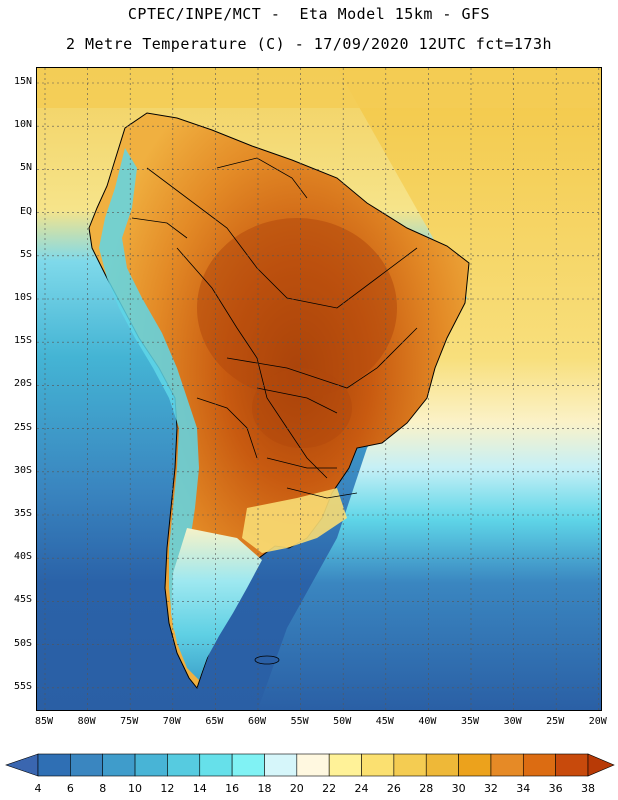 This screenshot has height=800, width=618. Describe the element at coordinates (264, 788) in the screenshot. I see `colorbar-tick-label: 18` at that location.